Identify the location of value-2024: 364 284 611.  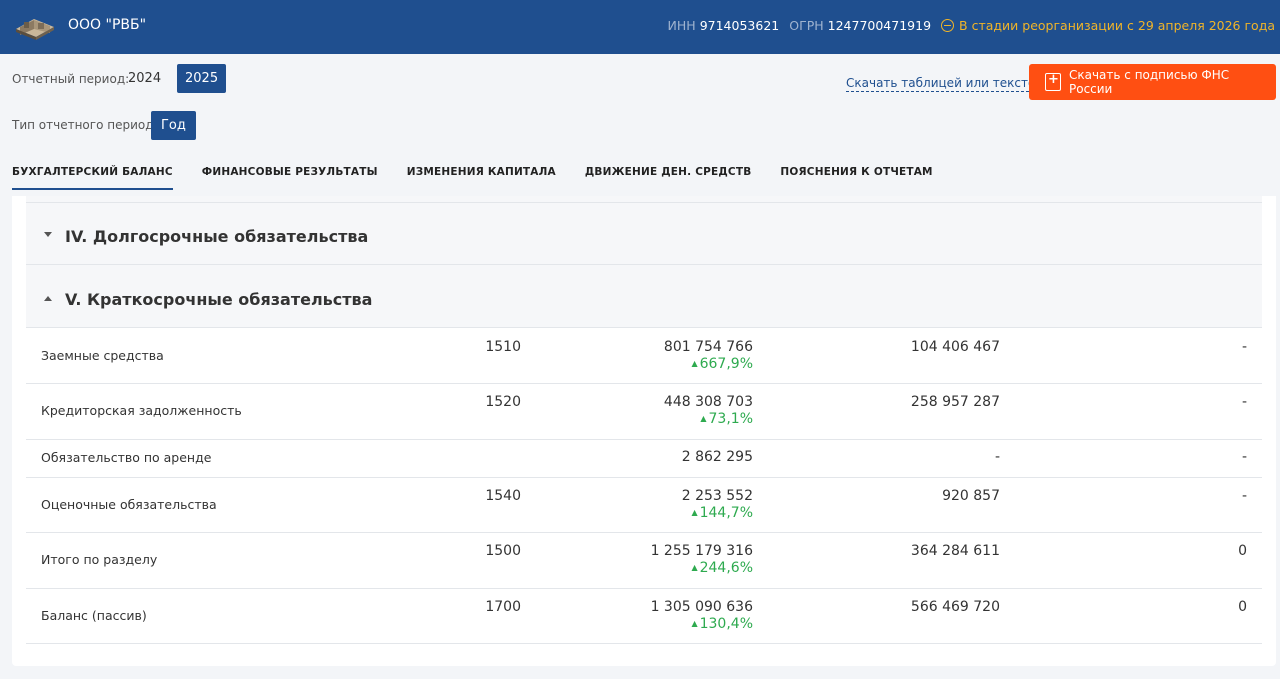
(955, 551).